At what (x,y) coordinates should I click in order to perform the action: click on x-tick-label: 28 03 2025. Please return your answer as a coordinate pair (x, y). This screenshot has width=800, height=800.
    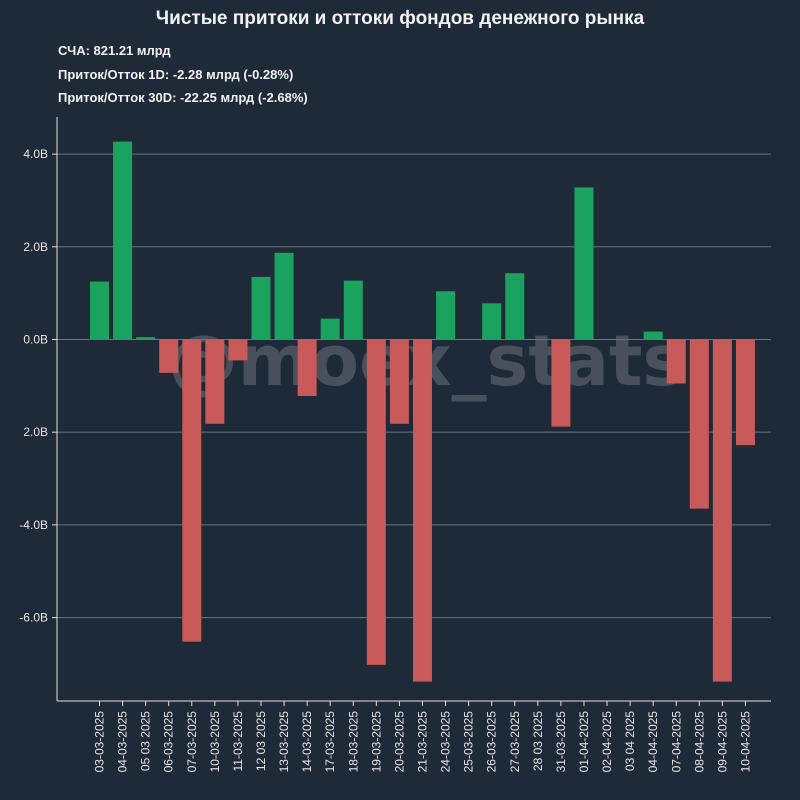
    Looking at the image, I should click on (538, 741).